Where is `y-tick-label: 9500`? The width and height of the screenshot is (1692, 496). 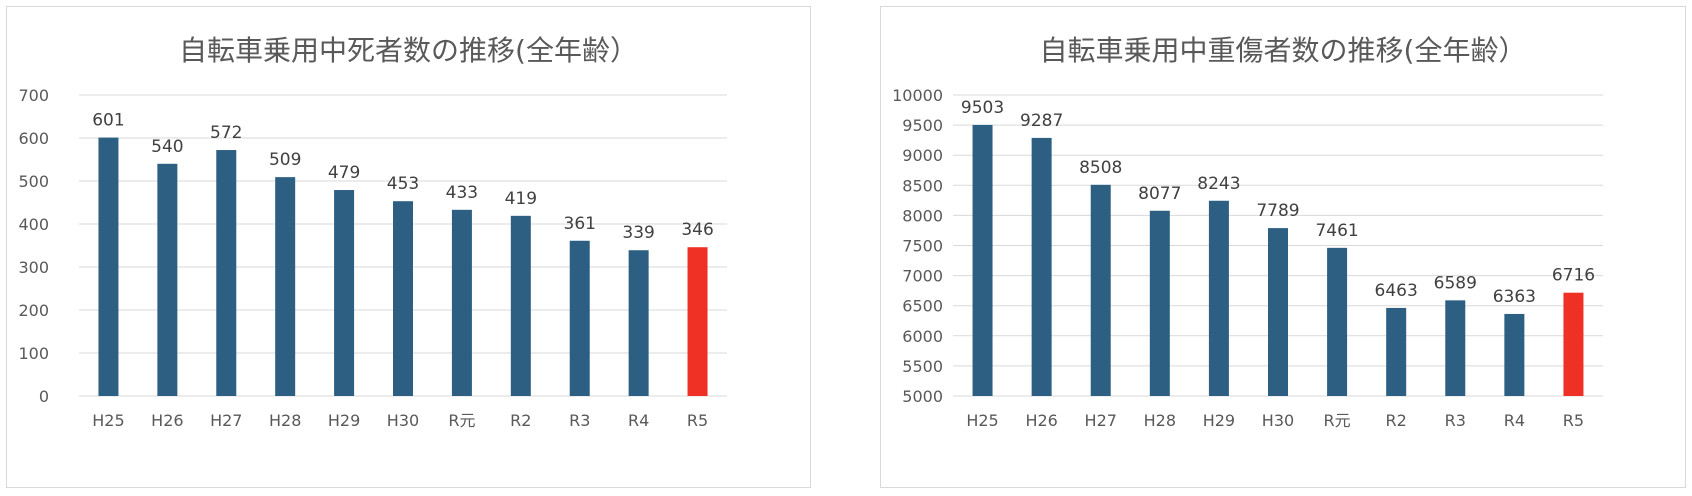 y-tick-label: 9500 is located at coordinates (922, 125).